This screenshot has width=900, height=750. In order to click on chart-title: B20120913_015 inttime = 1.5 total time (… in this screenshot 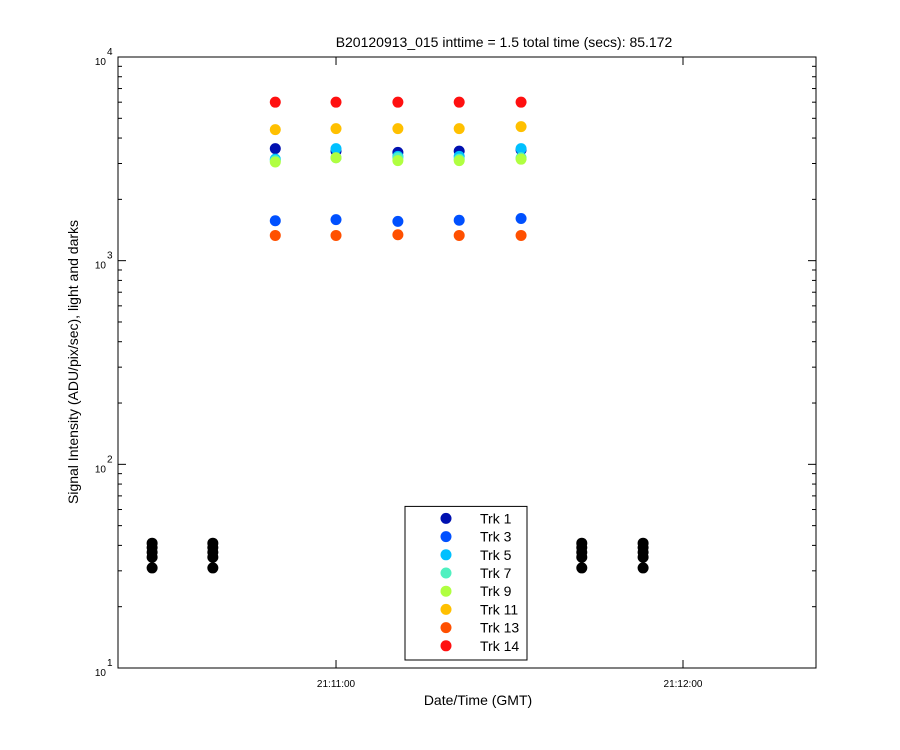, I will do `click(504, 42)`.